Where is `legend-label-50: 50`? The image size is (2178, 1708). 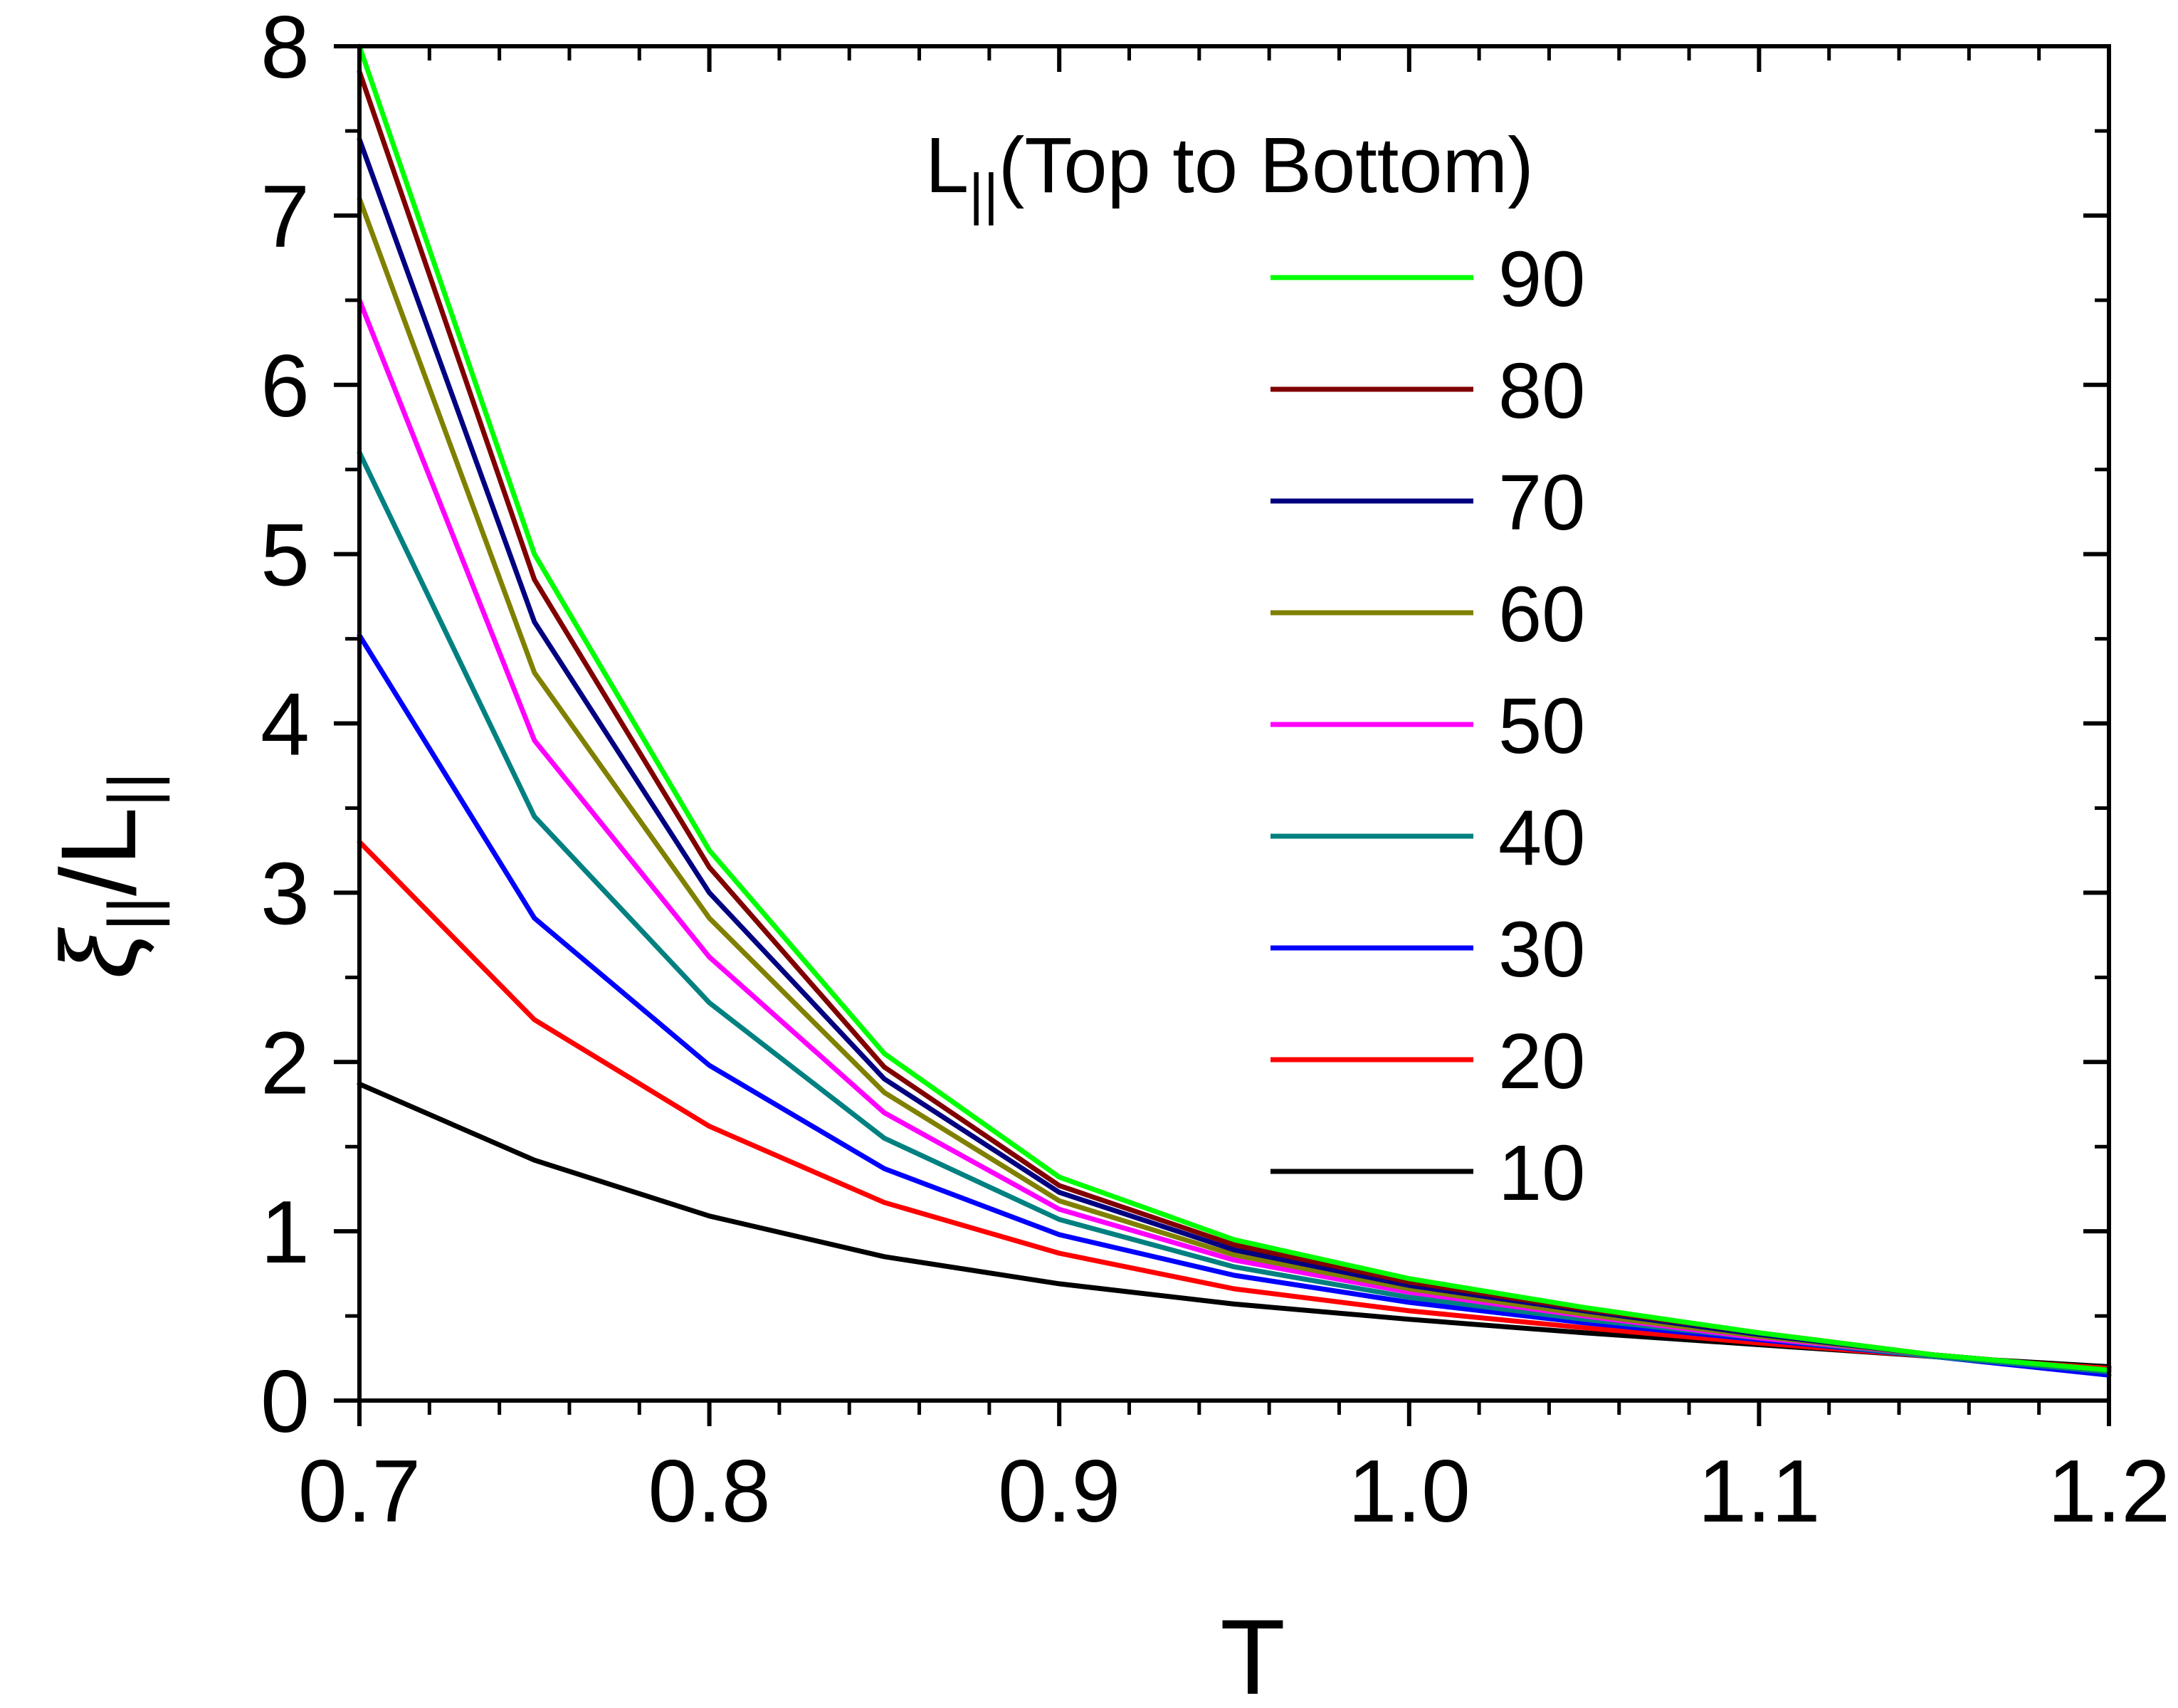
legend-label-50: 50 is located at coordinates (1542, 726).